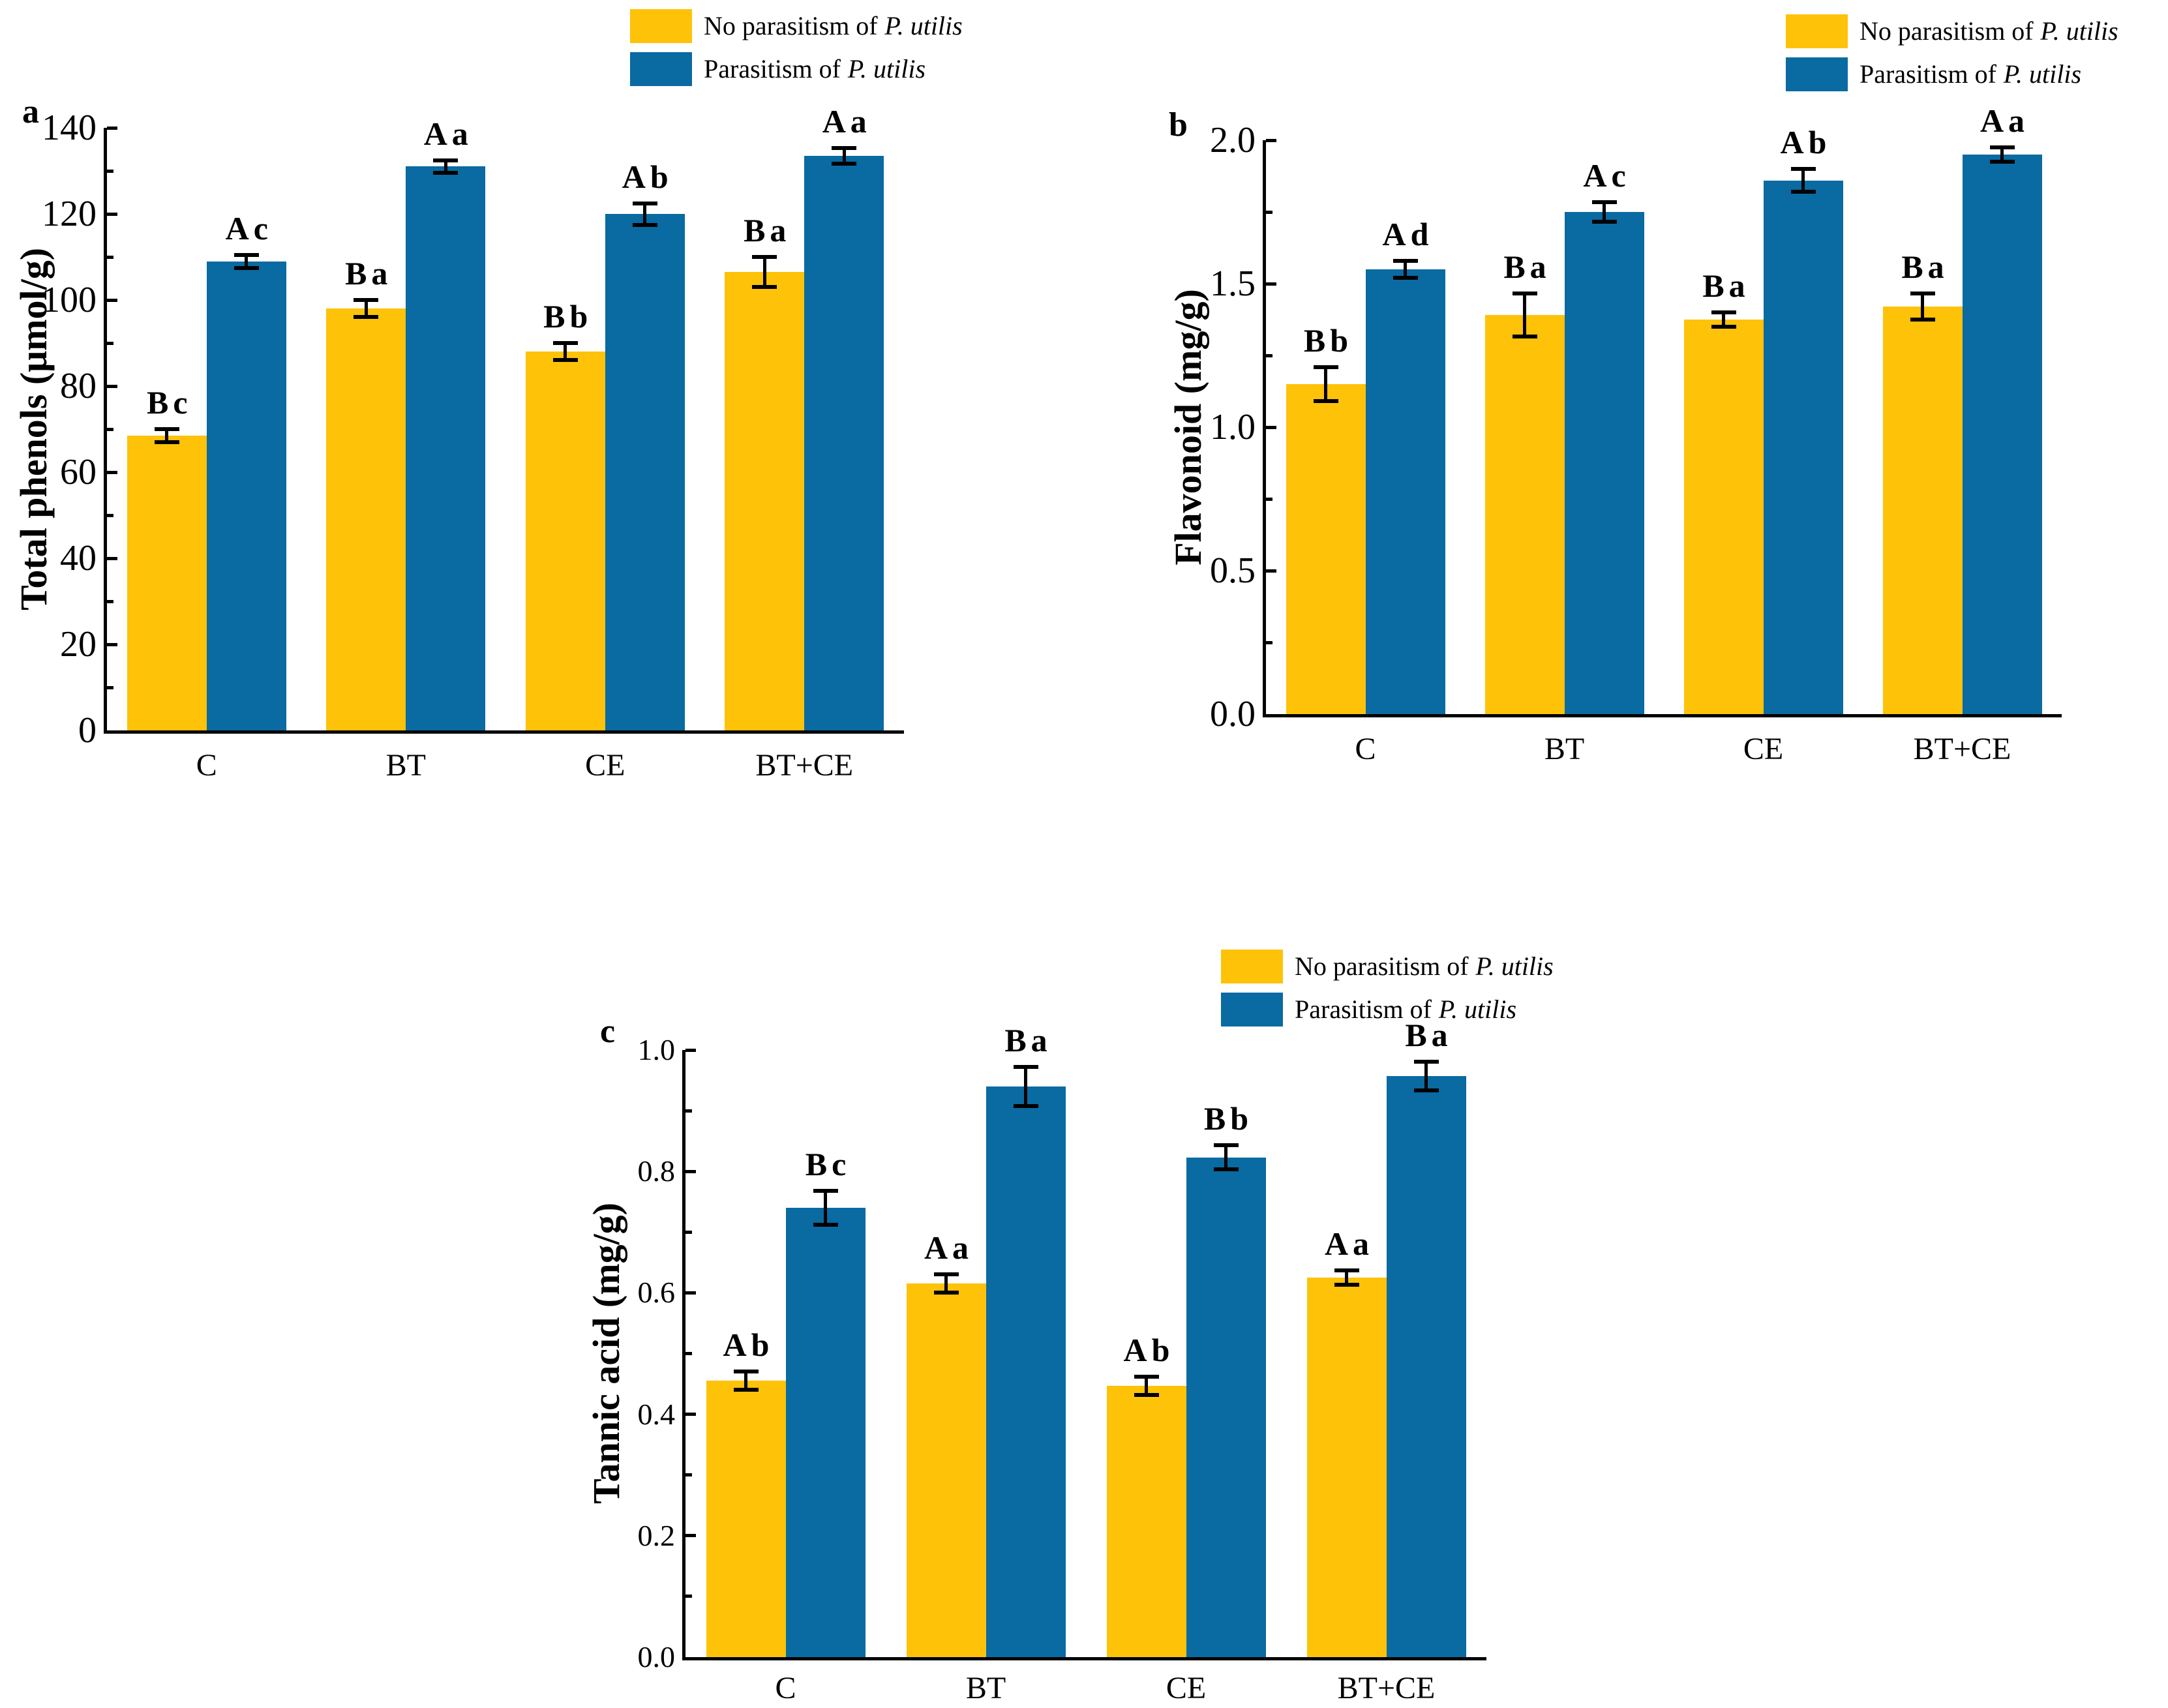 The image size is (2168, 1708). What do you see at coordinates (656, 1535) in the screenshot?
I see `y-axis-tick-label: 0.2` at bounding box center [656, 1535].